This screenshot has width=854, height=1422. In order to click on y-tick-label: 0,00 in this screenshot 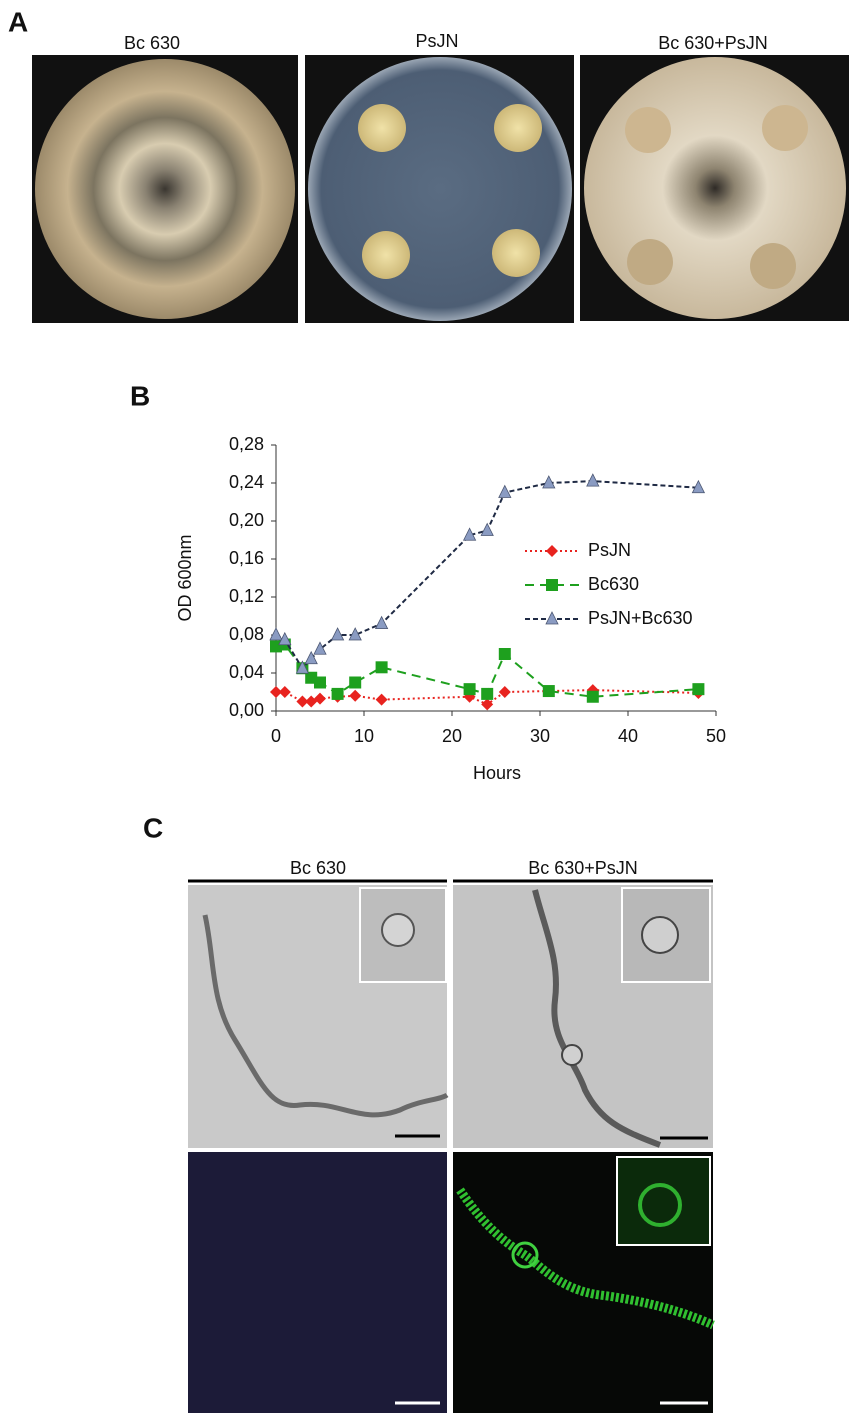, I will do `click(246, 710)`.